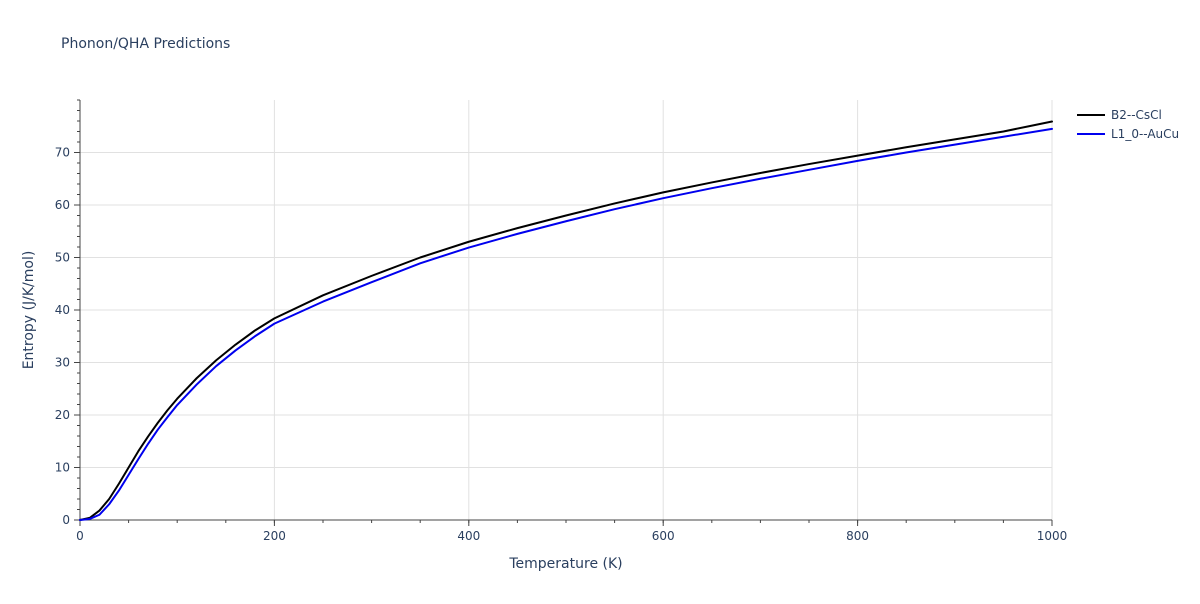 The image size is (1200, 604). Describe the element at coordinates (468, 536) in the screenshot. I see `x-tick-label: 400` at that location.